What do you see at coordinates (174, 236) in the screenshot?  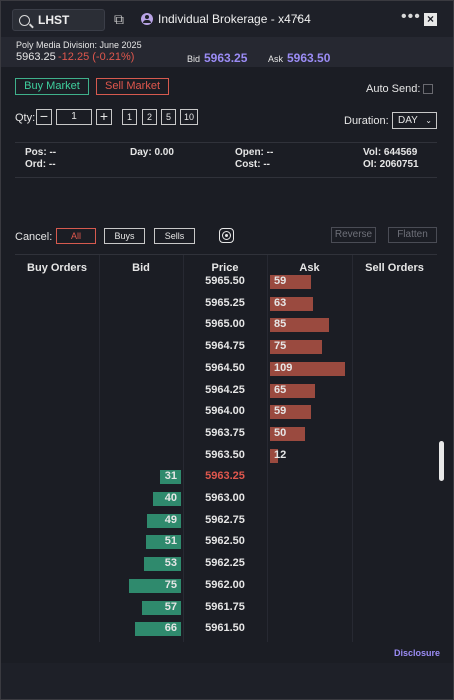 I see `cancel-sells-button: Sells` at bounding box center [174, 236].